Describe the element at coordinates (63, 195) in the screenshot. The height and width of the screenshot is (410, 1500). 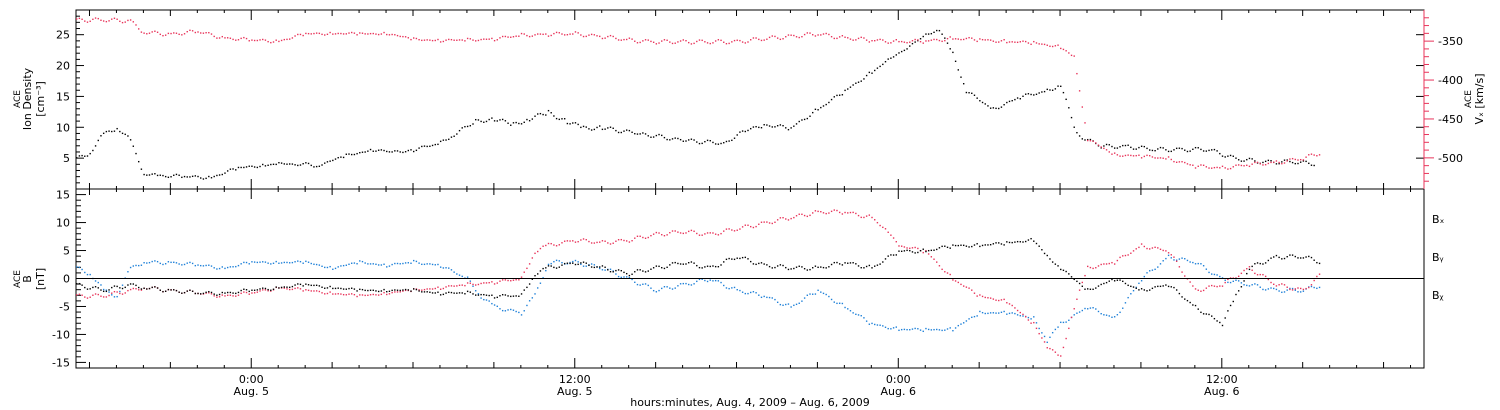
I see `bottom-left-tick-label: 15` at that location.